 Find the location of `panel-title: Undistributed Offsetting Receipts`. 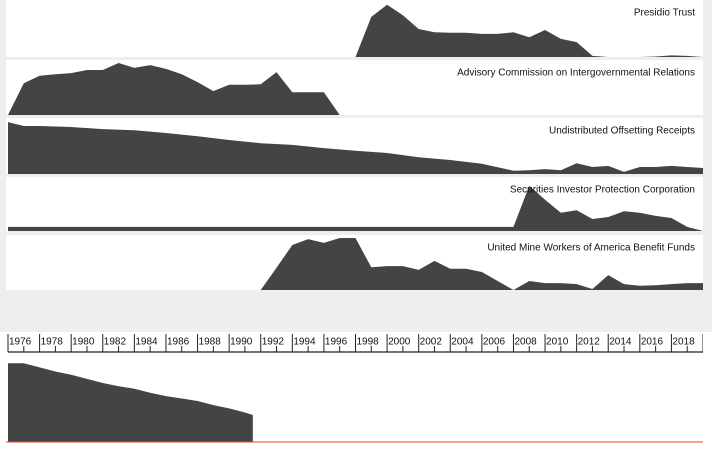

panel-title: Undistributed Offsetting Receipts is located at coordinates (622, 131).